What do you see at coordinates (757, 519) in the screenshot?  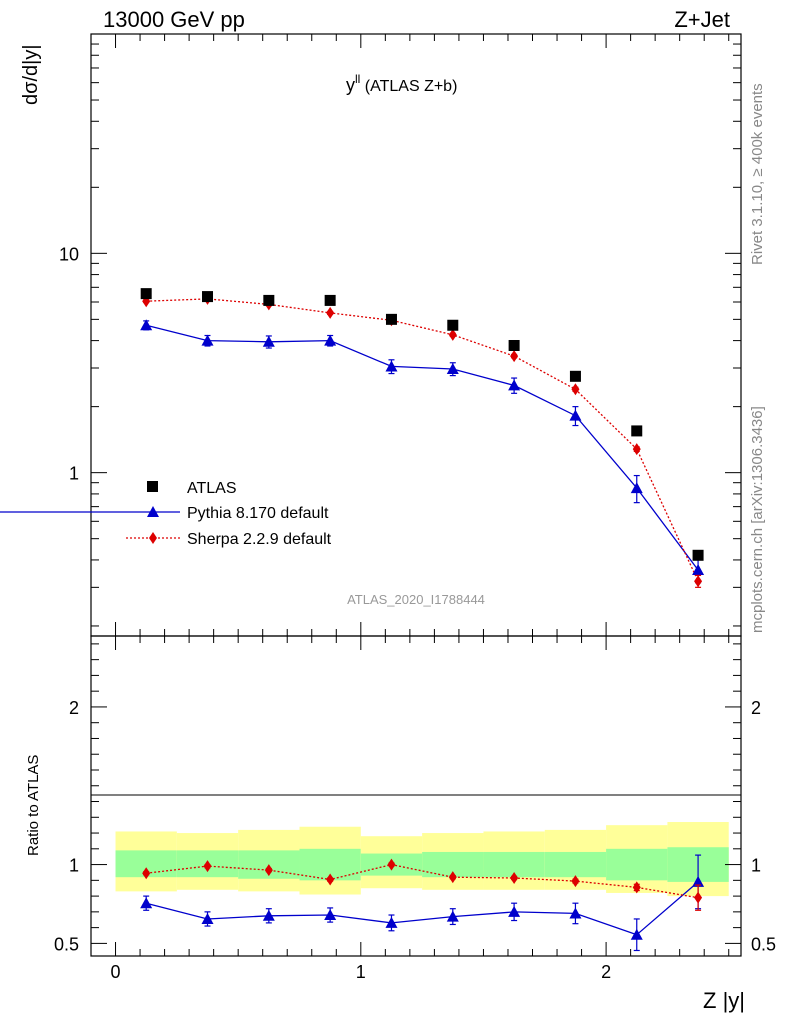 I see `mcplots-label: mcplots.cern.ch [arXiv:1306.3436]` at bounding box center [757, 519].